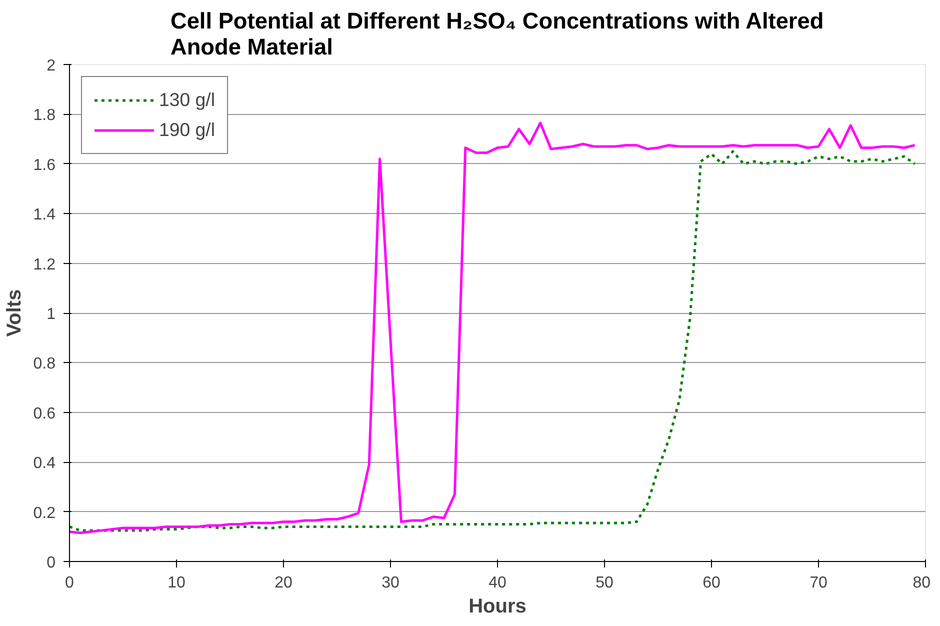  I want to click on x-tick-label: 50, so click(605, 583).